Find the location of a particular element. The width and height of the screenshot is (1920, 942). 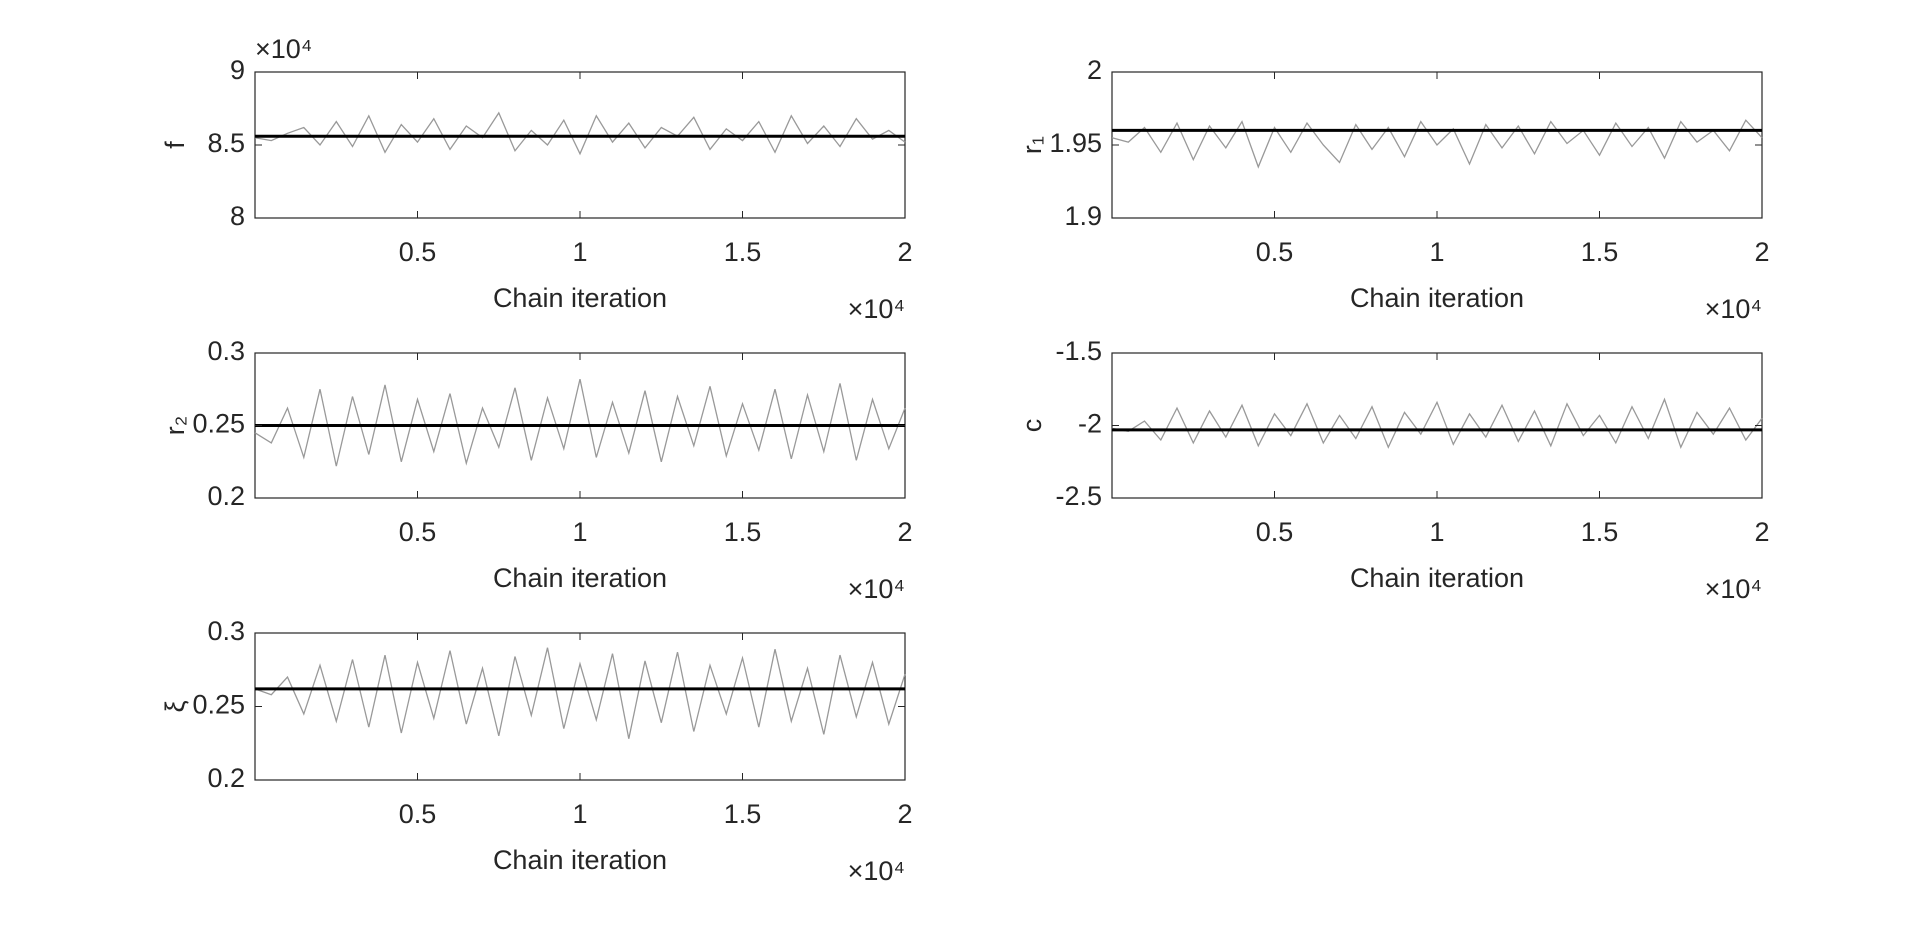

y-tick-label: 2 is located at coordinates (1094, 70).